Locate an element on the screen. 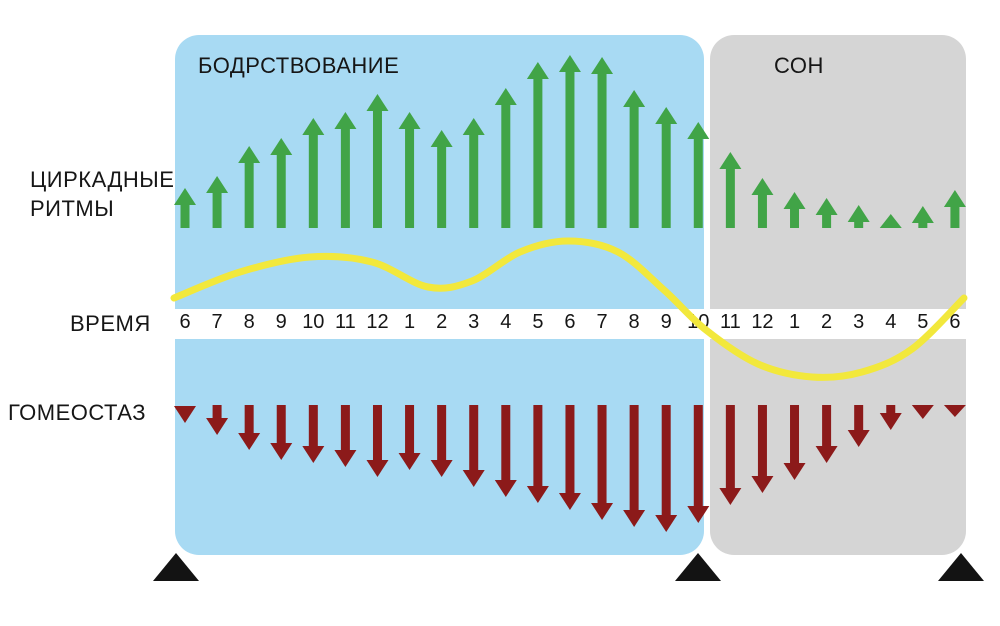 This screenshot has width=1000, height=626. homeostasis-label: ГОМЕОСТАЗ is located at coordinates (77, 412).